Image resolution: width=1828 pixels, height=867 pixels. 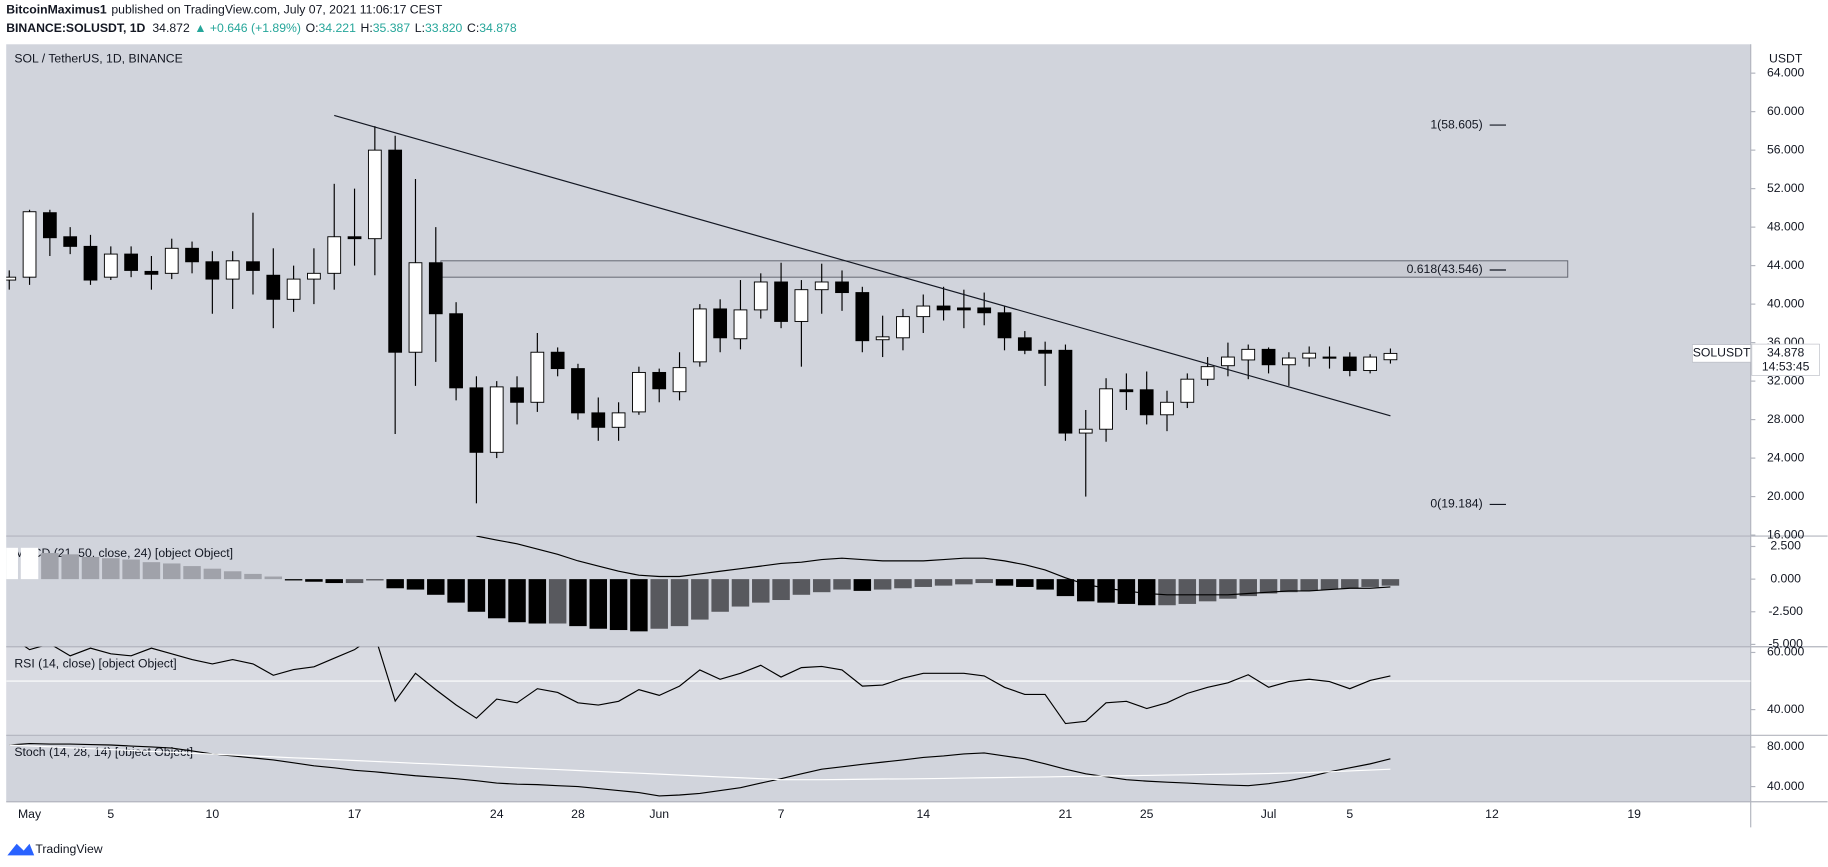 What do you see at coordinates (1456, 504) in the screenshot?
I see `fib-label: 0(19.184)` at bounding box center [1456, 504].